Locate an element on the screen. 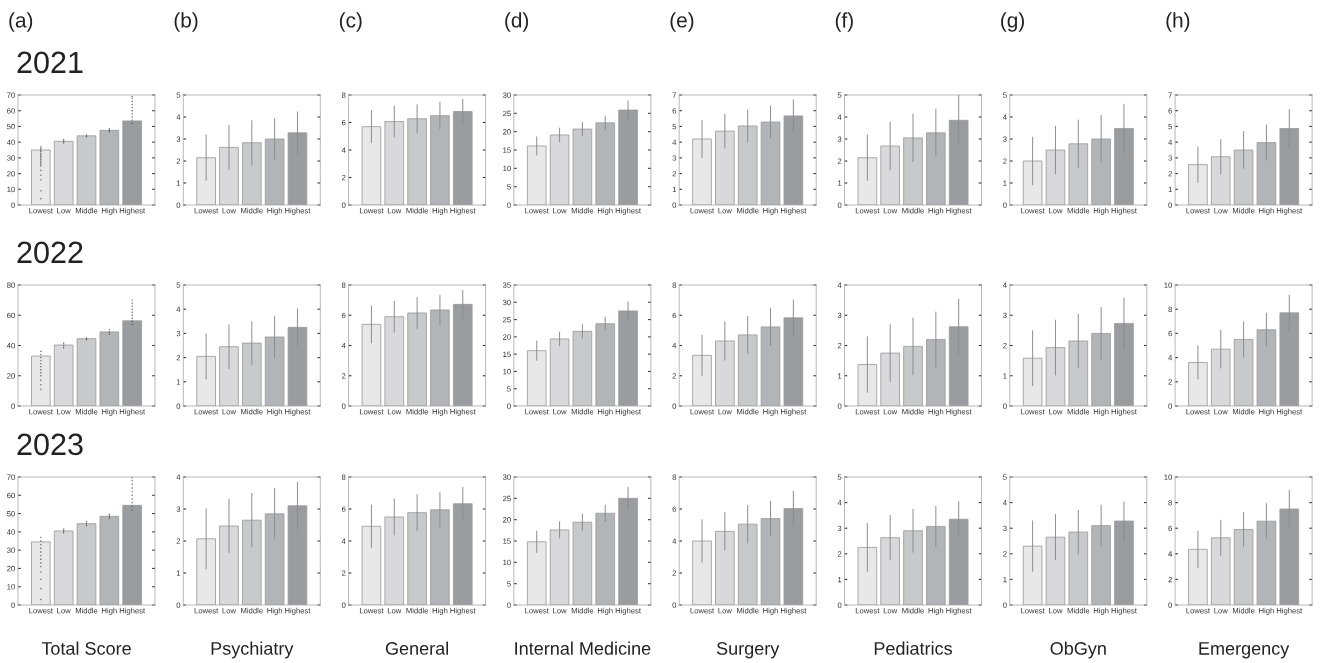 This screenshot has width=1325, height=663. chart-title: (a) is located at coordinates (21, 22).